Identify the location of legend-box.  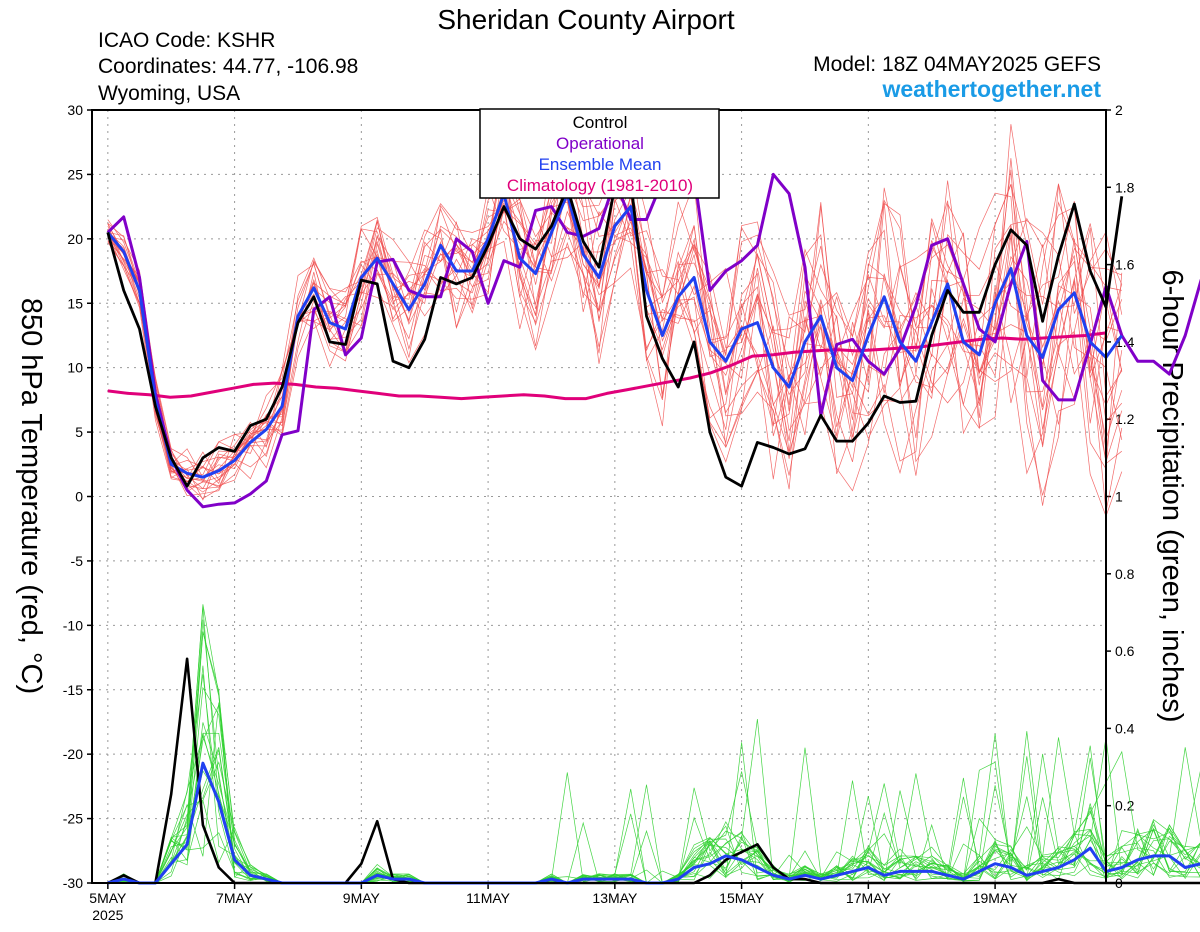
(599, 153).